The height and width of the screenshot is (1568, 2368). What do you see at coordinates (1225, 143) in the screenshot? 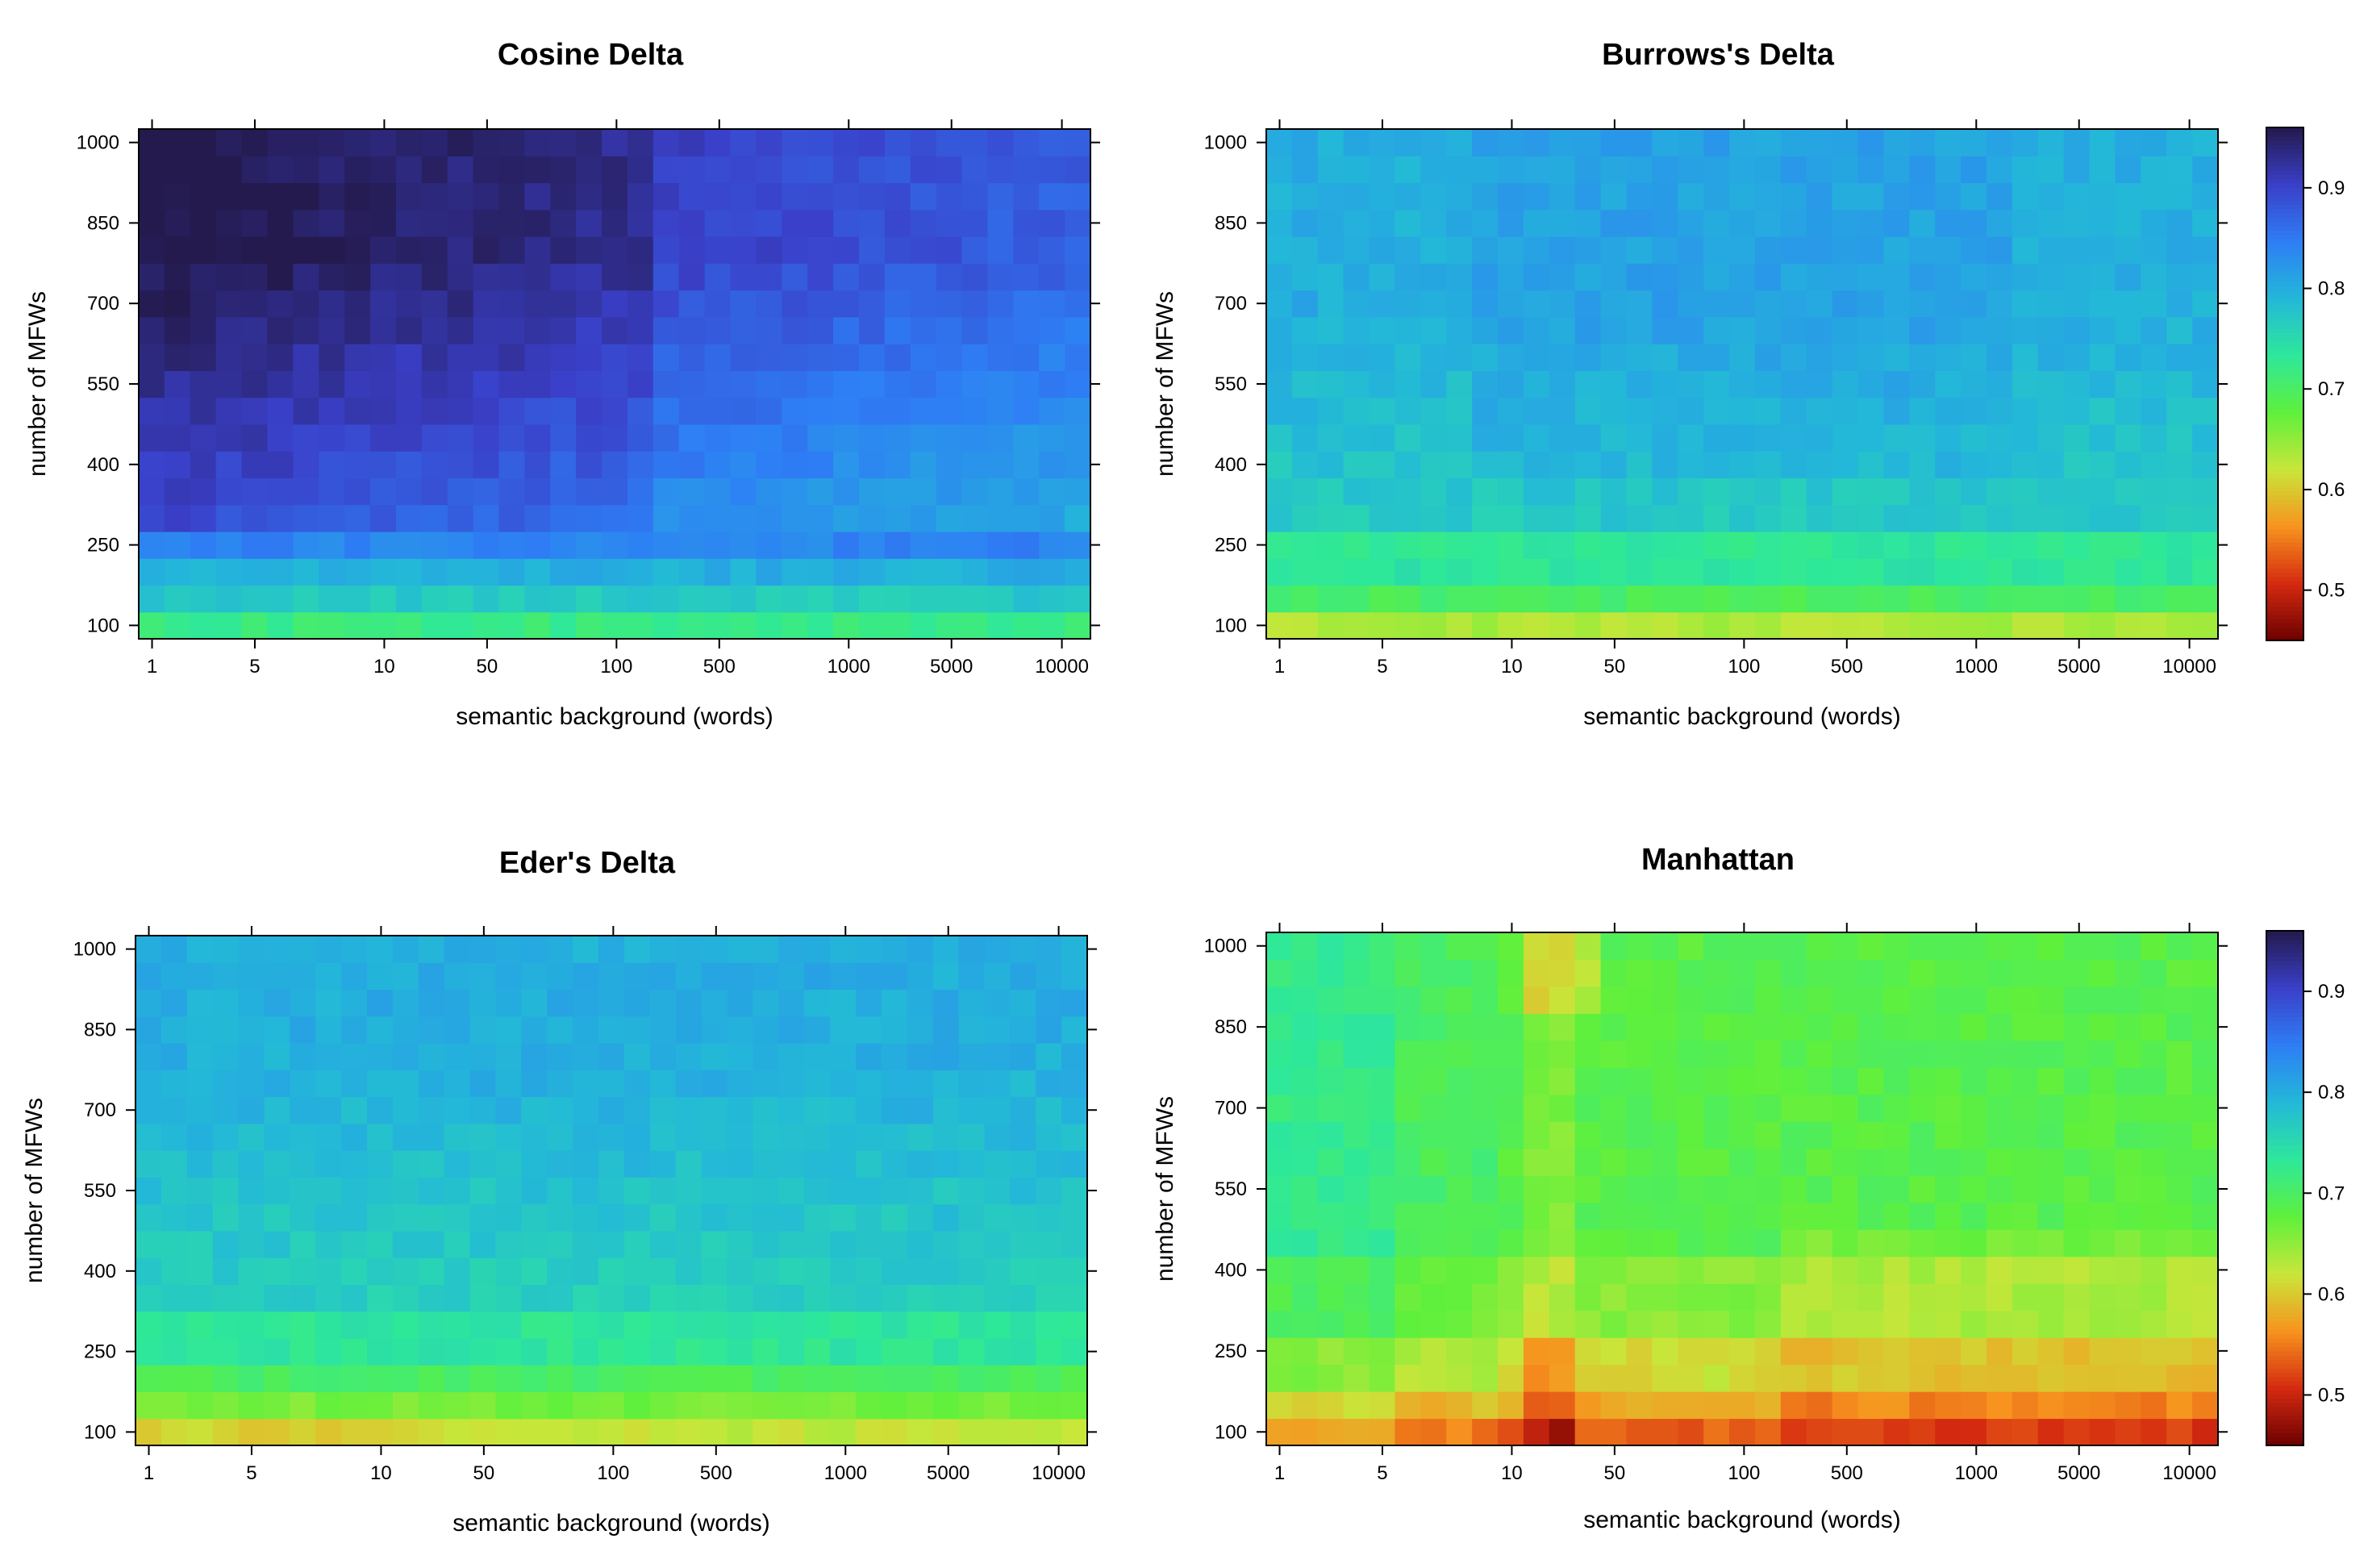
I see `y-tick-label: 1000` at bounding box center [1225, 143].